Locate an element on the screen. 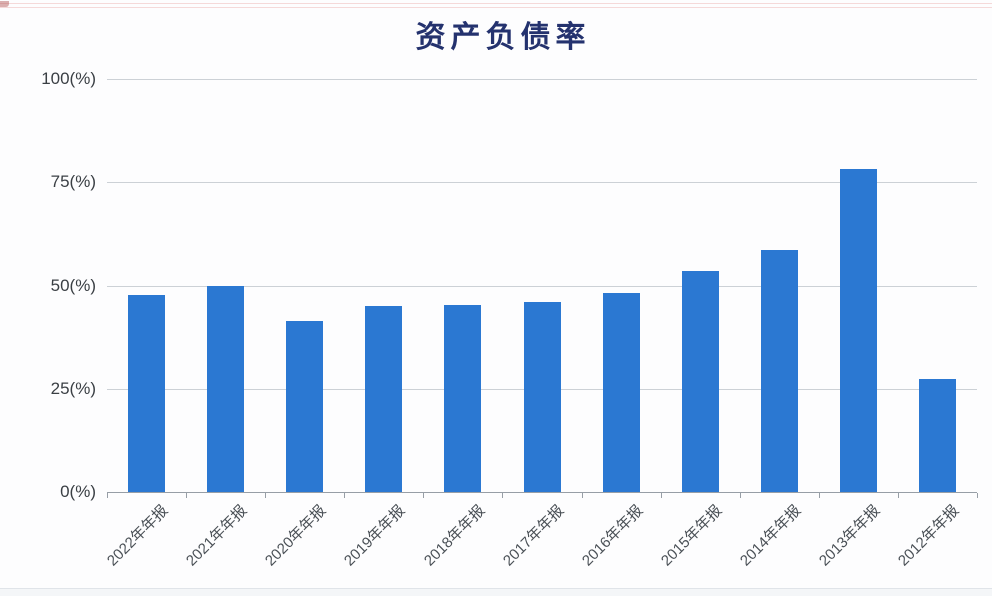 This screenshot has width=992, height=596. bar-2021年年报 is located at coordinates (226, 388).